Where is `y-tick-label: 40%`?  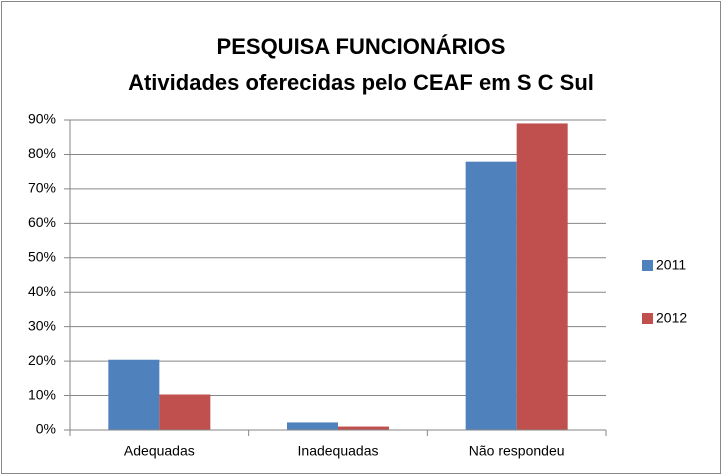 y-tick-label: 40% is located at coordinates (42, 291).